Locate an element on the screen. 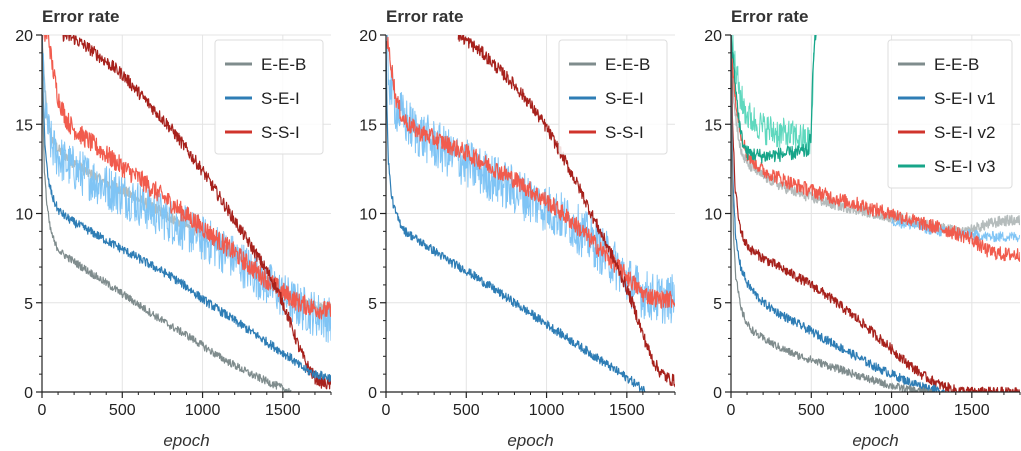 The width and height of the screenshot is (1021, 451). legend: E-E-B S-E-I v1 S-E-I v2 S-E-I v3 is located at coordinates (950, 114).